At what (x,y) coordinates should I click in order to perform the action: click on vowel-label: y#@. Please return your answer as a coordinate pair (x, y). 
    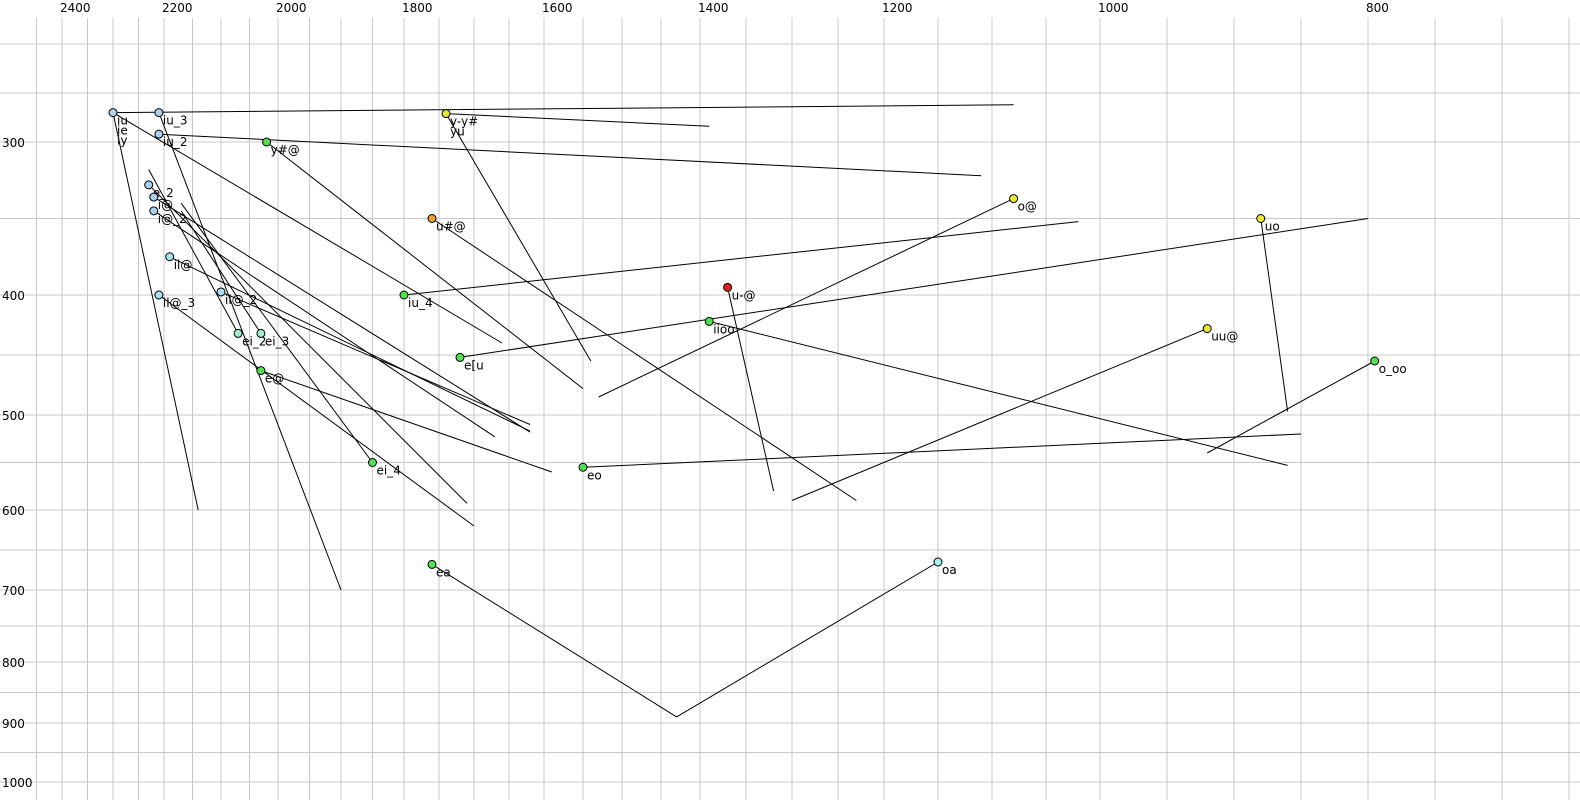
    Looking at the image, I should click on (285, 150).